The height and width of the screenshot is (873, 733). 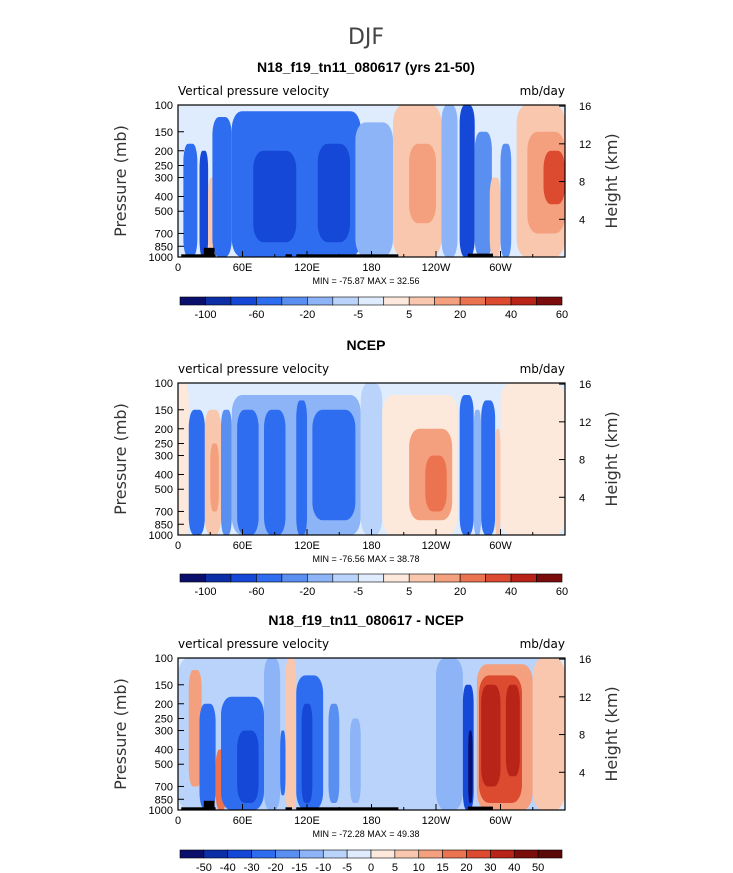 What do you see at coordinates (204, 867) in the screenshot?
I see `colorbar-label: -50` at bounding box center [204, 867].